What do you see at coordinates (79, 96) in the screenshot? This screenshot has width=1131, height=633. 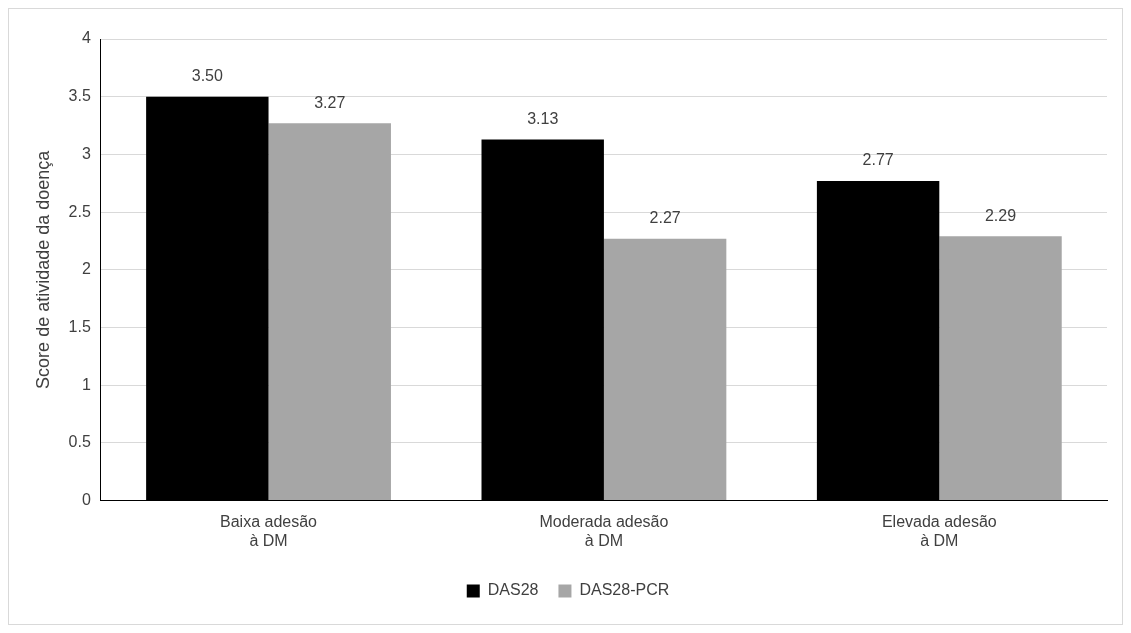 I see `y-tick-label: 3.5` at bounding box center [79, 96].